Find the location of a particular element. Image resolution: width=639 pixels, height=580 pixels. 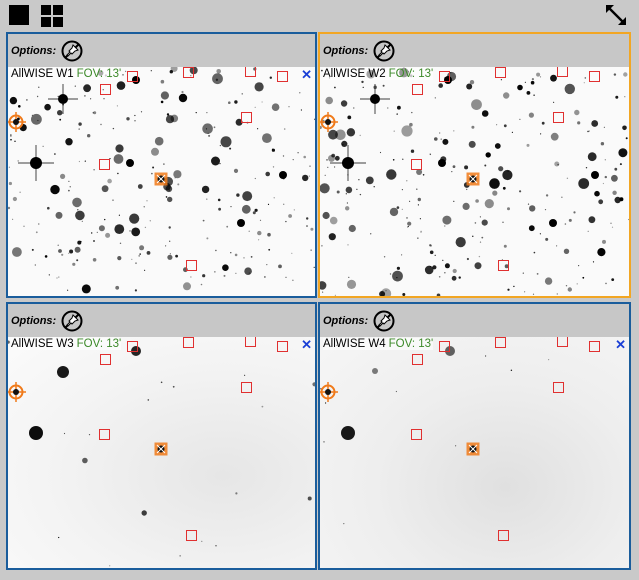

star-field is located at coordinates (435, 434).